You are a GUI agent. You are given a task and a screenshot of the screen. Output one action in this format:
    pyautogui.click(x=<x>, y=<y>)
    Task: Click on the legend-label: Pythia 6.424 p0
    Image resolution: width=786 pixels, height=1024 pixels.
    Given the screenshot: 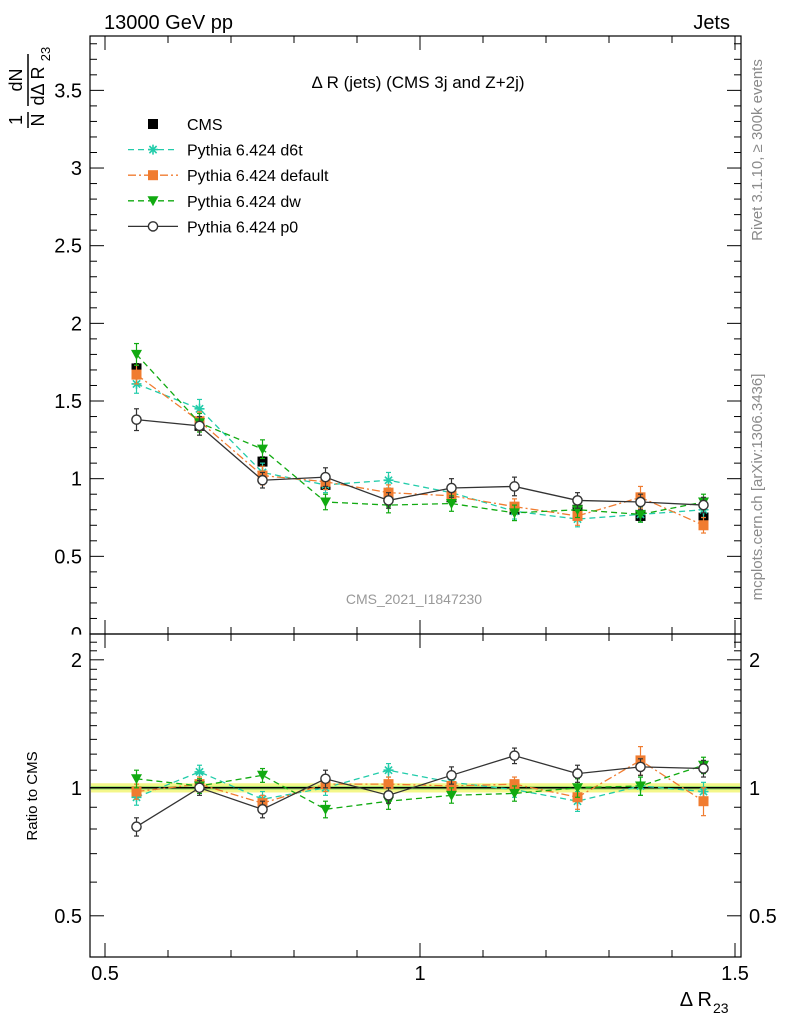 What is the action you would take?
    pyautogui.click(x=242, y=227)
    